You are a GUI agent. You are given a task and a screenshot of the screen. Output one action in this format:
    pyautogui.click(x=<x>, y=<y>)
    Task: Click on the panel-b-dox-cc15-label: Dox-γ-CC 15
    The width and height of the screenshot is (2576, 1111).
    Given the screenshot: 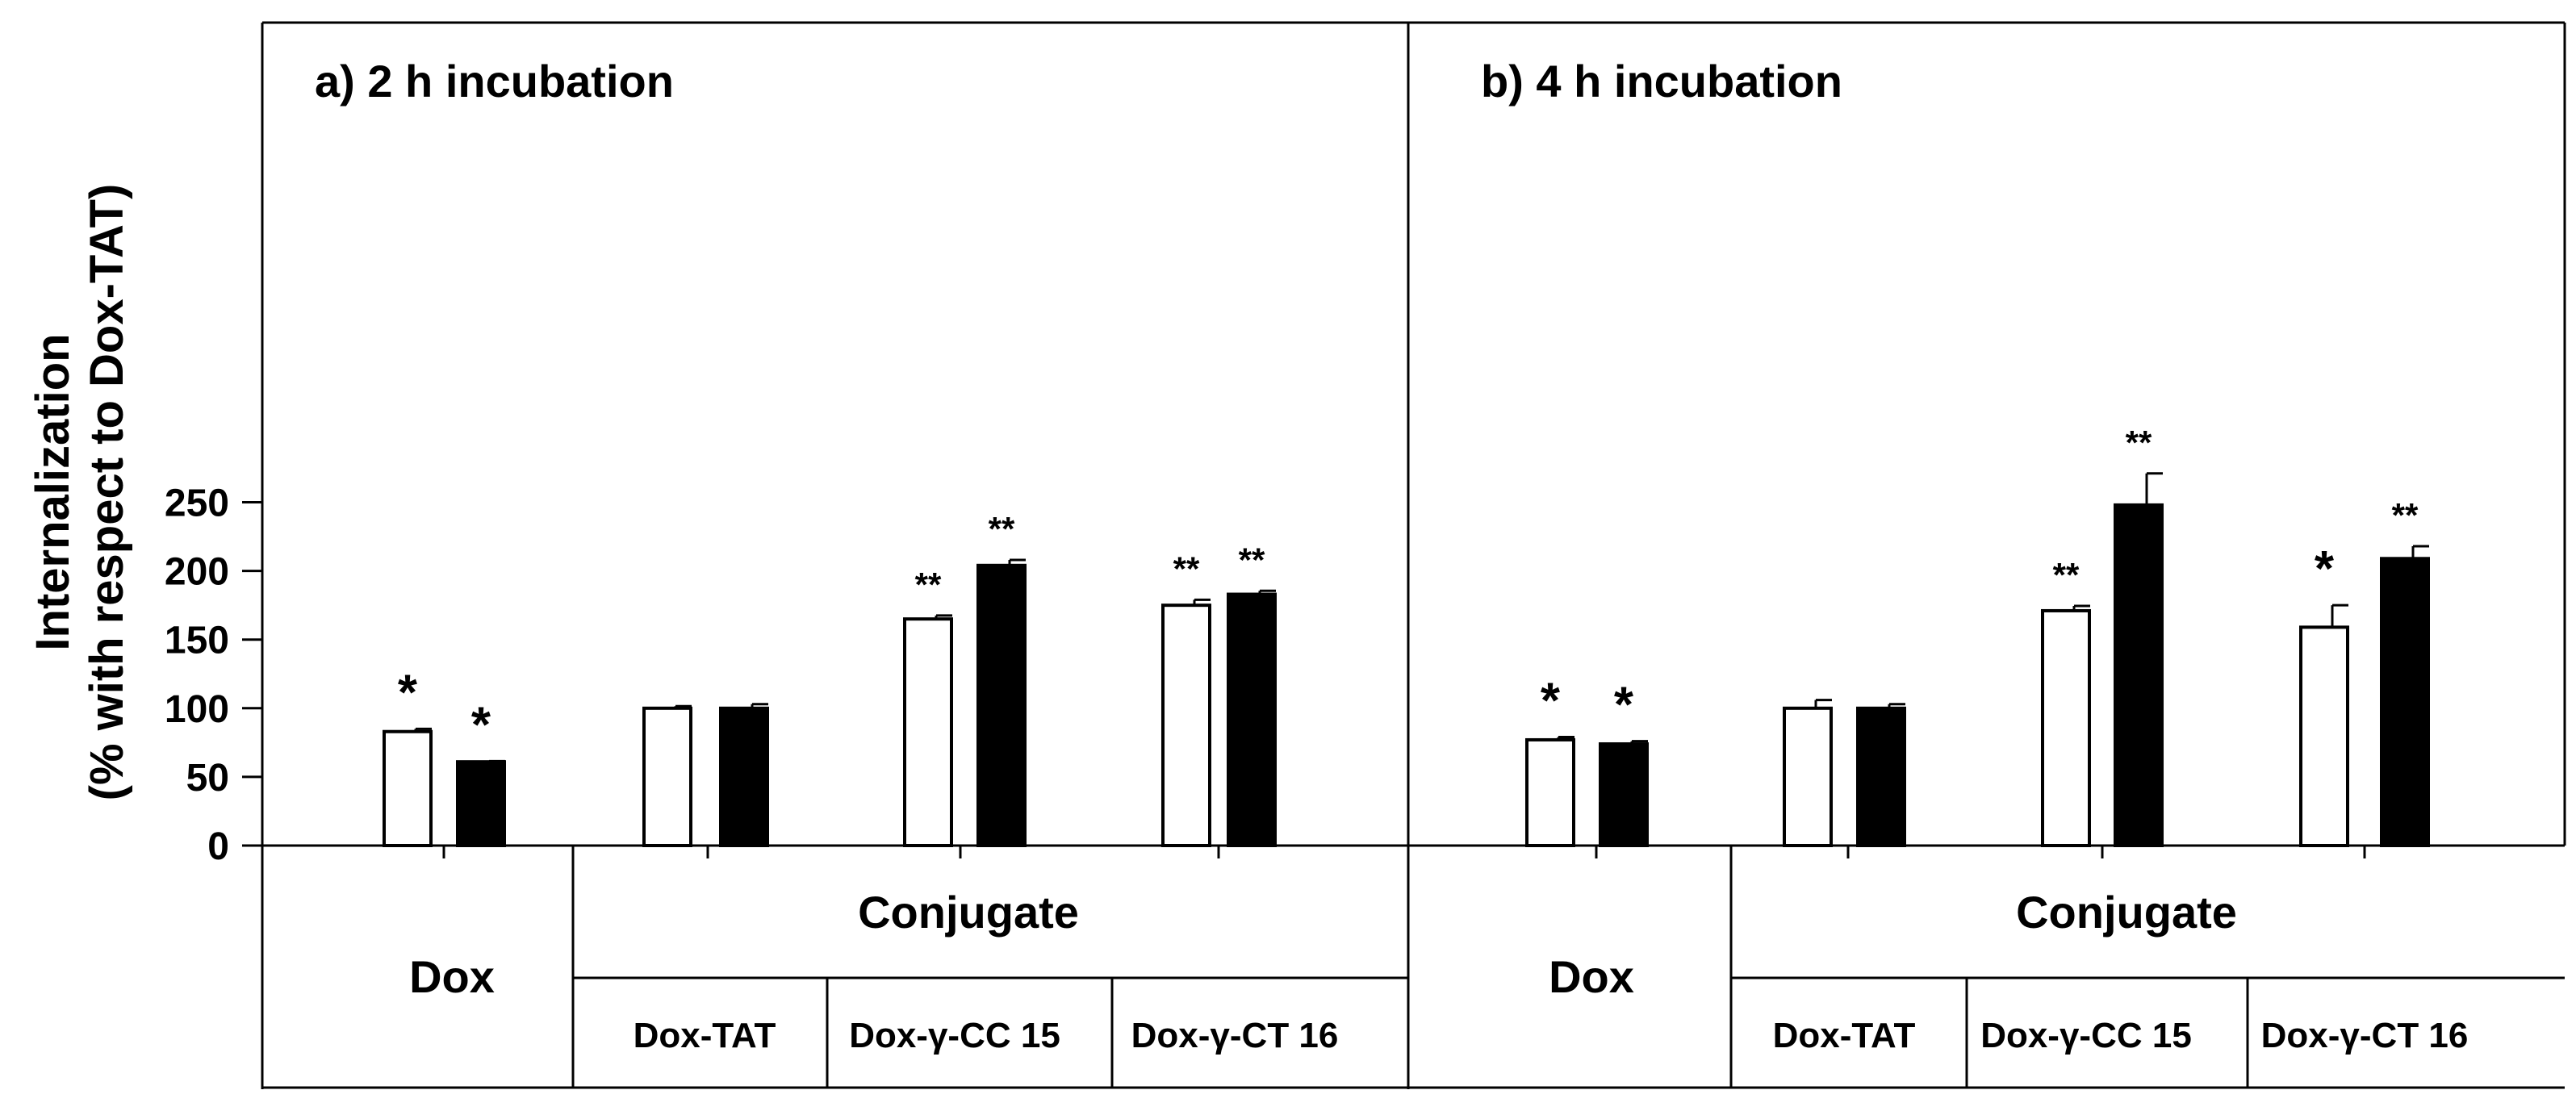 What is the action you would take?
    pyautogui.click(x=2086, y=1035)
    